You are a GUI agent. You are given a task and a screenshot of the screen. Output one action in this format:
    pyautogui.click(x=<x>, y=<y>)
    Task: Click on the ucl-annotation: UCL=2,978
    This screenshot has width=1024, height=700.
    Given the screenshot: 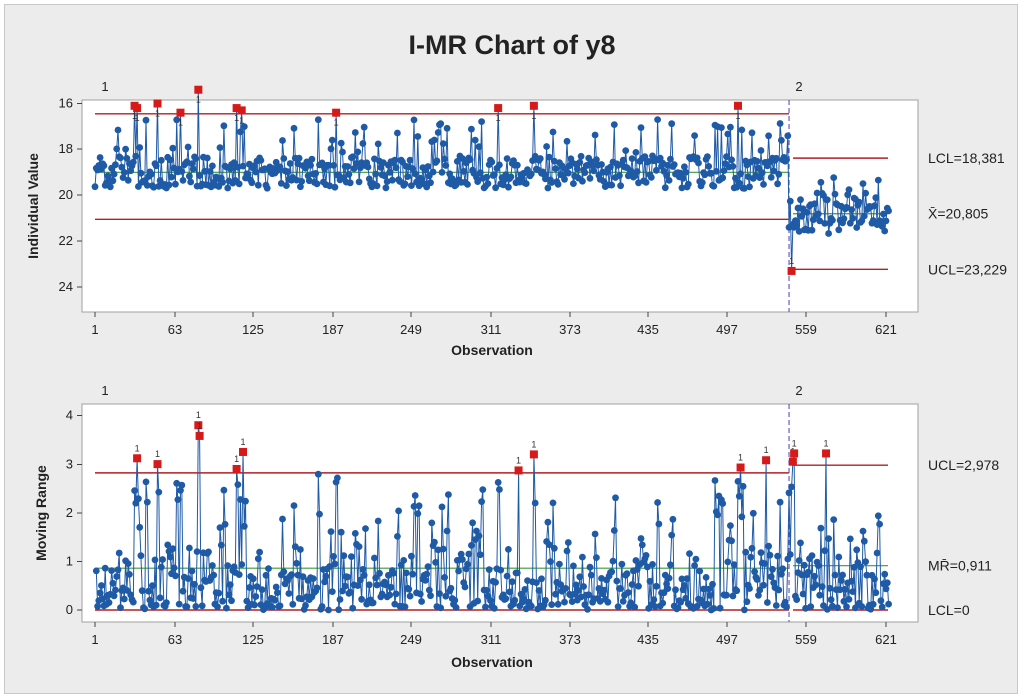 What is the action you would take?
    pyautogui.click(x=963, y=465)
    